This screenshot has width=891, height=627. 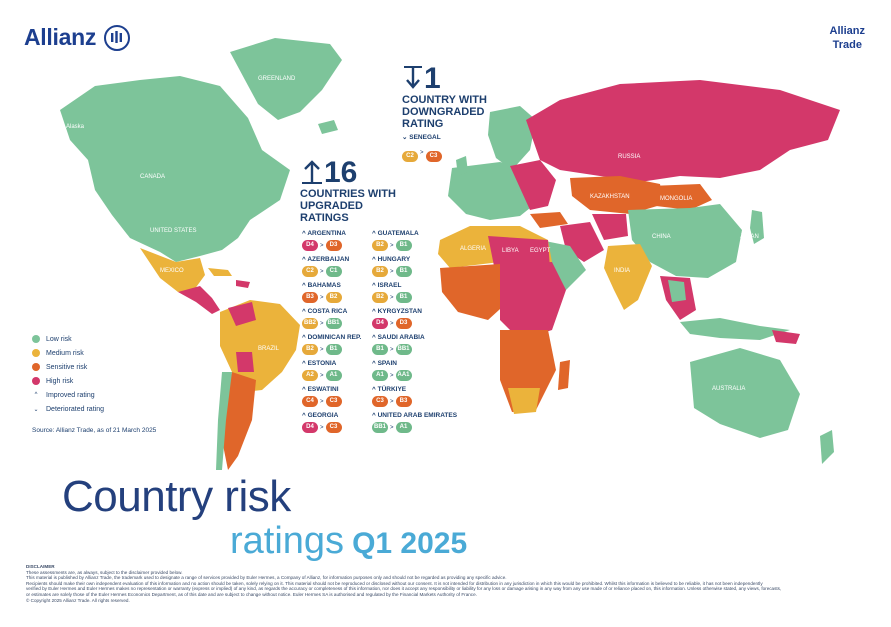 What do you see at coordinates (331, 427) in the screenshot?
I see `upgrade-rating-row: D4 > C3` at bounding box center [331, 427].